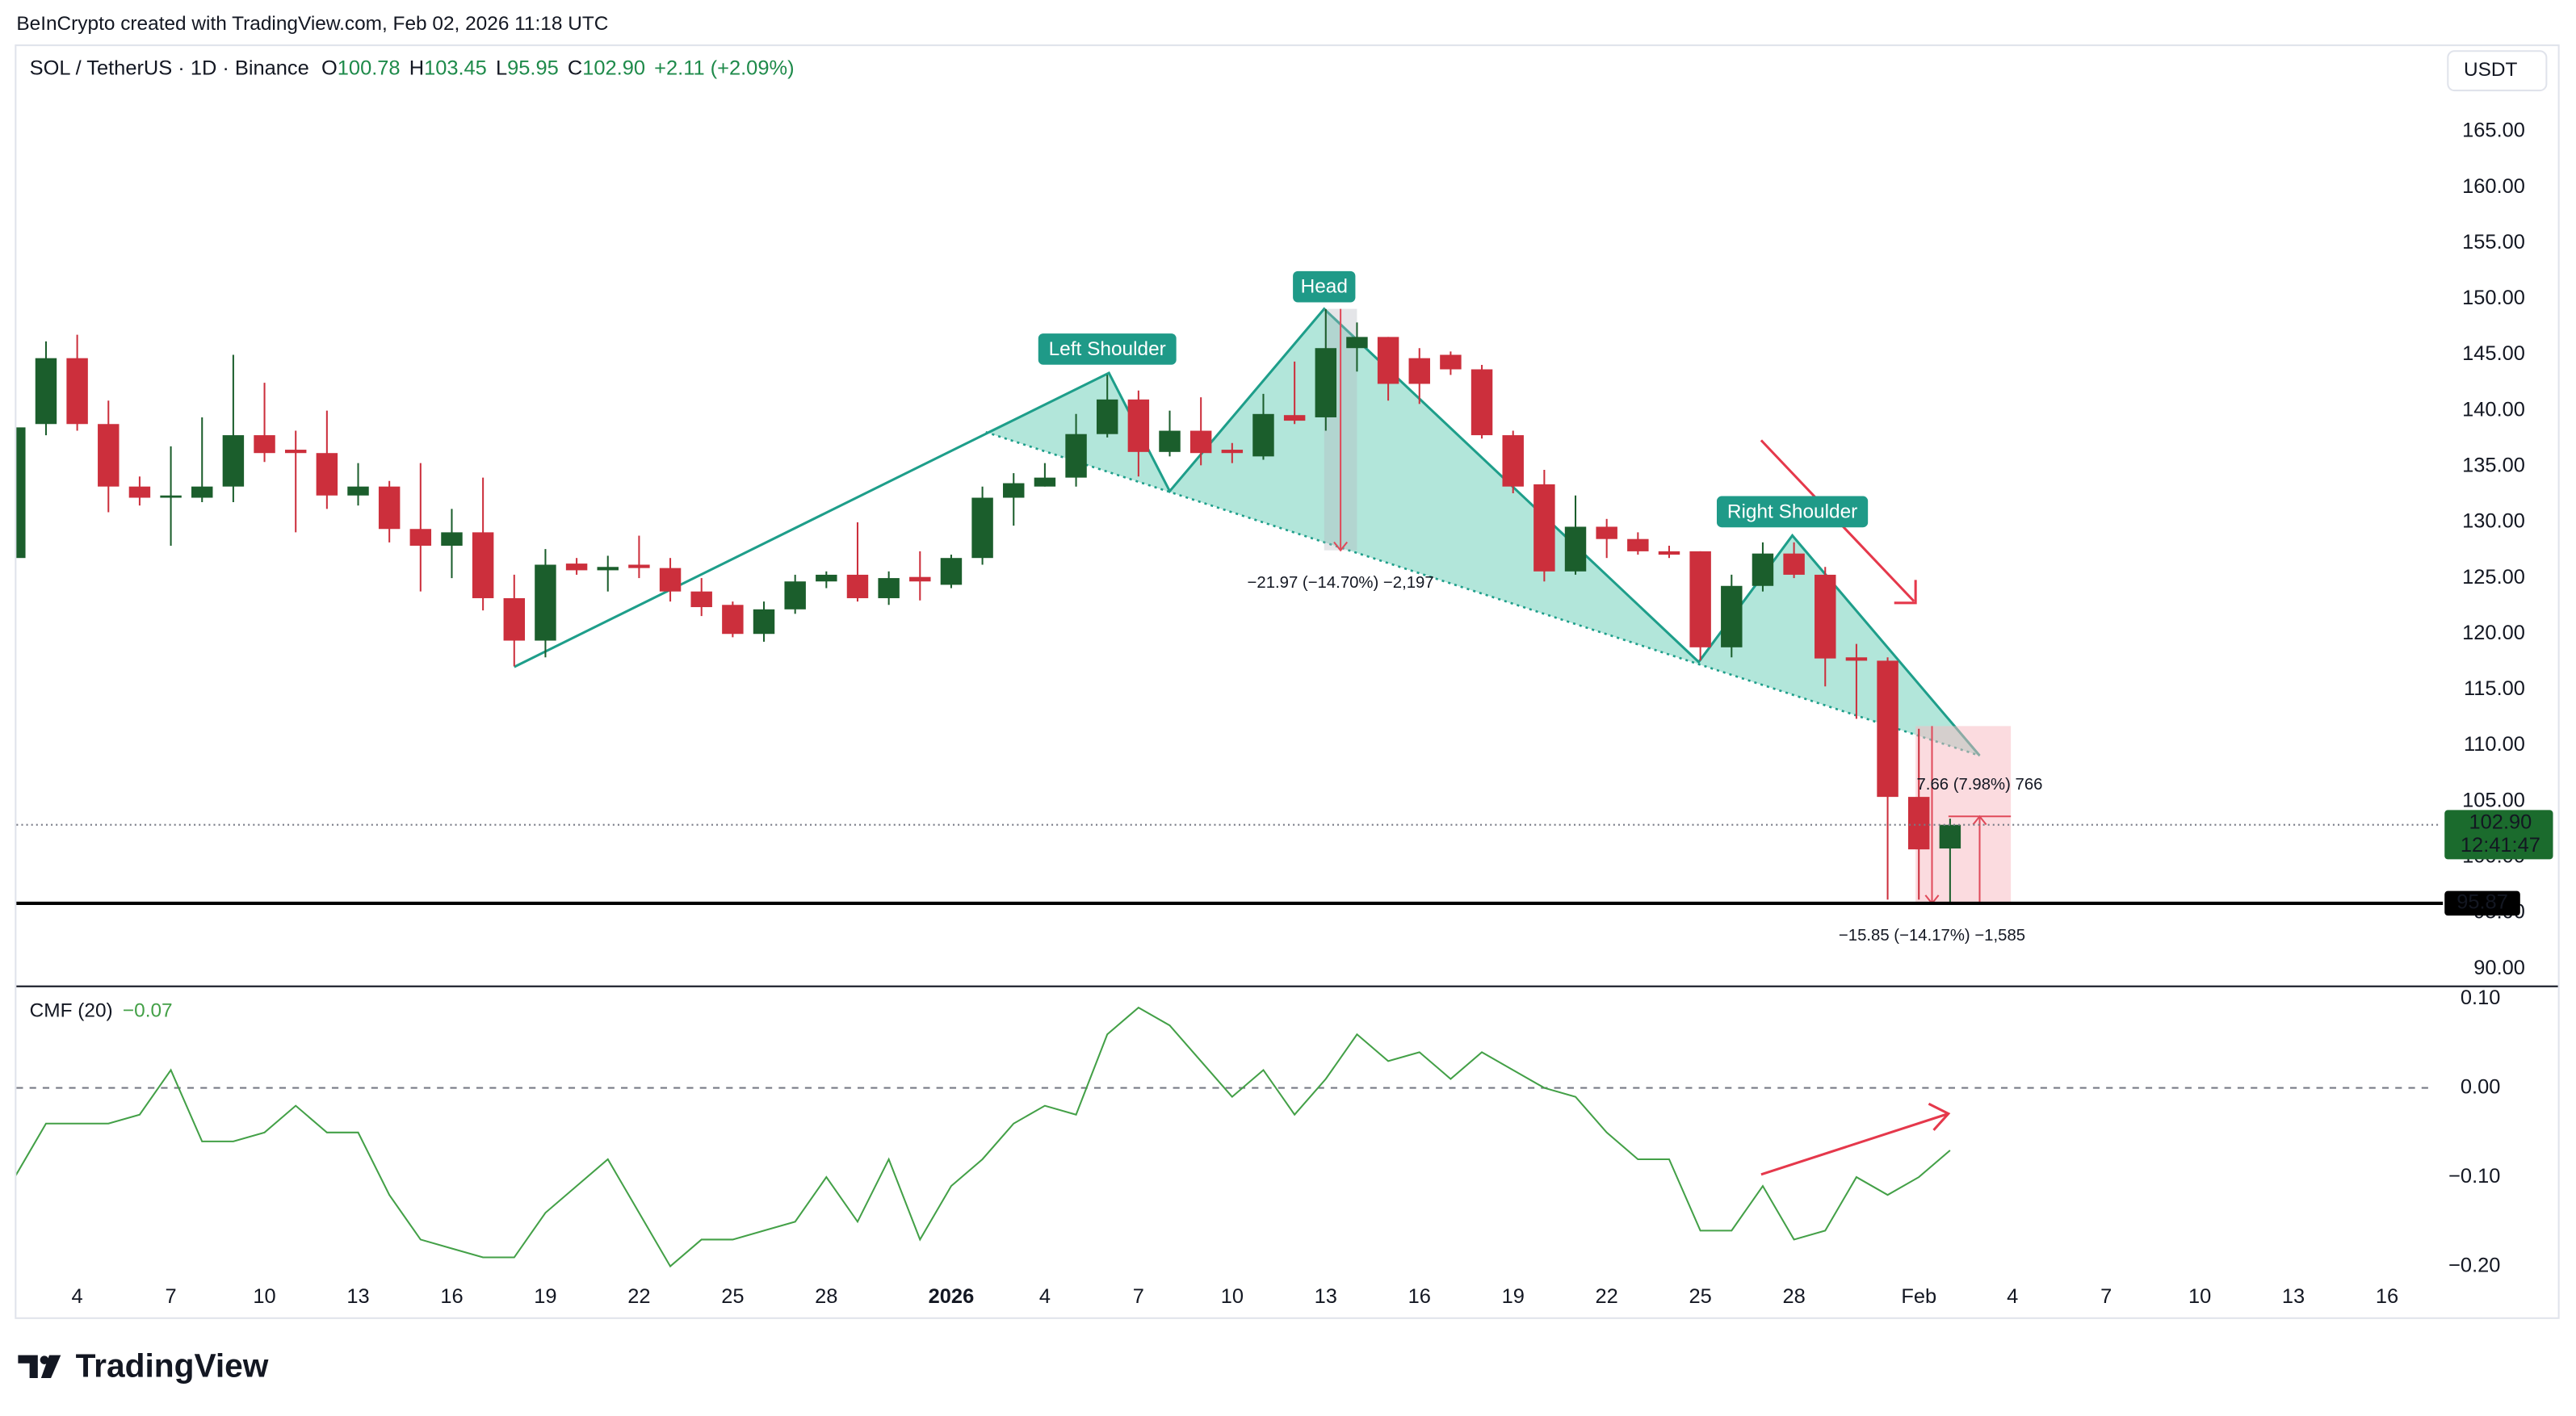 This screenshot has width=2576, height=1416. What do you see at coordinates (2474, 1176) in the screenshot?
I see `y-tick-label: −0.10` at bounding box center [2474, 1176].